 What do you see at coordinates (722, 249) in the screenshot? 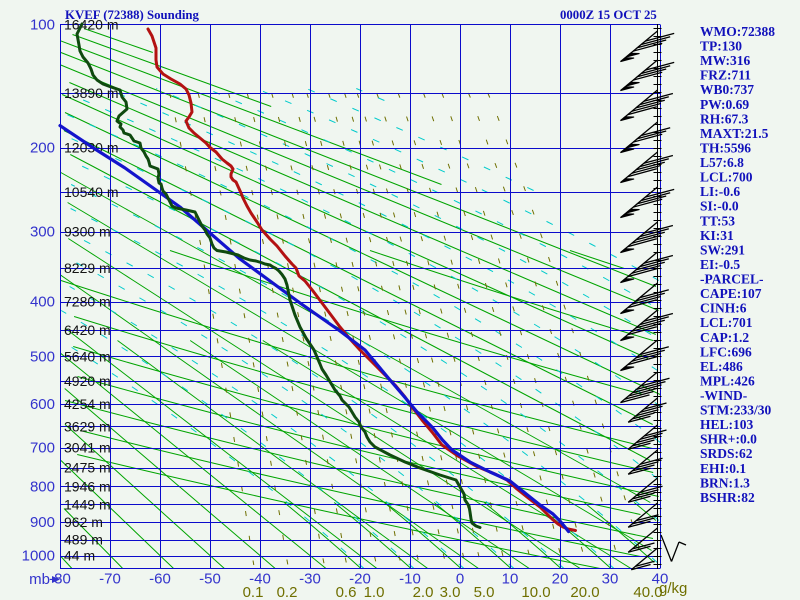
I see `svg-text: SW:291` at bounding box center [722, 249].